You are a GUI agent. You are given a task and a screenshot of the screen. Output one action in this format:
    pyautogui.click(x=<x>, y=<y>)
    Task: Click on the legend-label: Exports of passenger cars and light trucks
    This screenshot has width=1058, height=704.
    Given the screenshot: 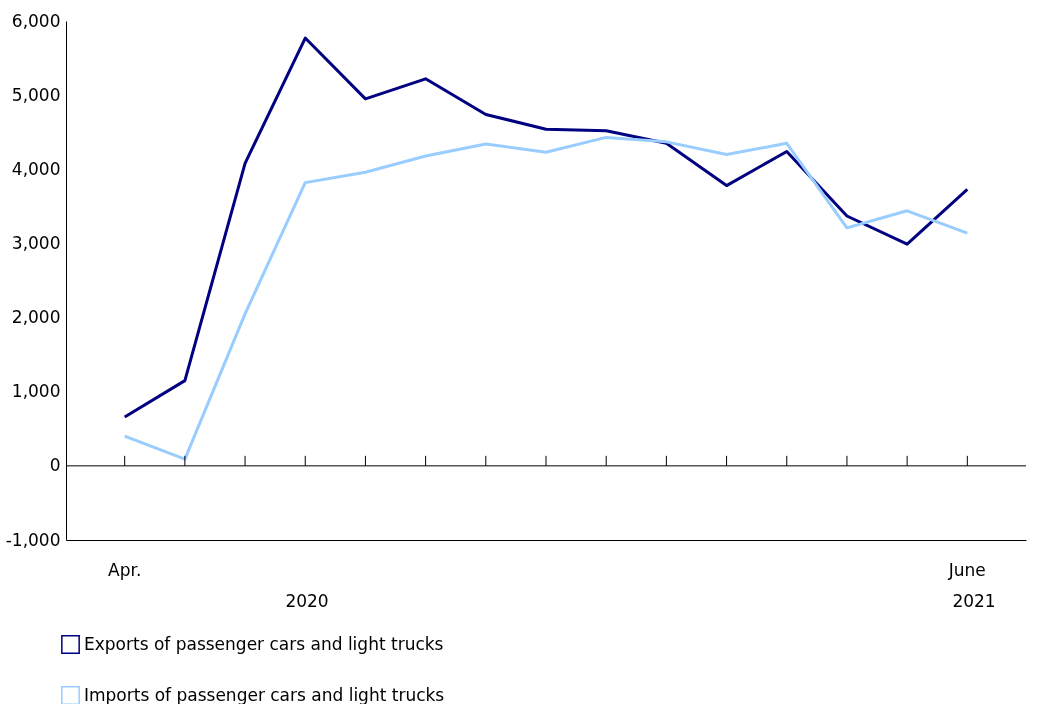 What is the action you would take?
    pyautogui.click(x=264, y=643)
    